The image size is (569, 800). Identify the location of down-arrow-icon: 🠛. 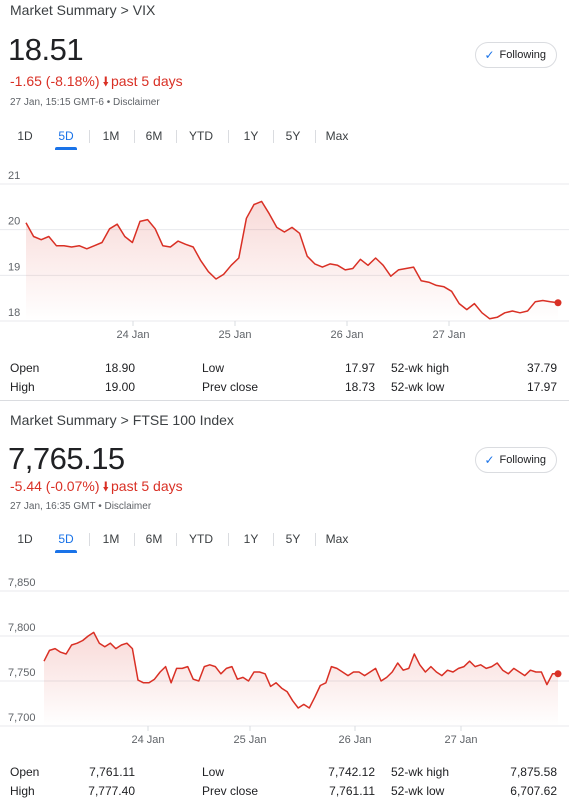
(105, 486).